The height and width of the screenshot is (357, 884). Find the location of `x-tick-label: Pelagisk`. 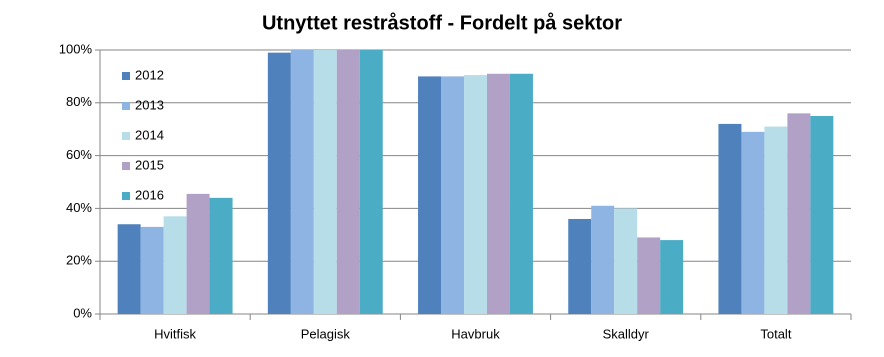

x-tick-label: Pelagisk is located at coordinates (326, 333).